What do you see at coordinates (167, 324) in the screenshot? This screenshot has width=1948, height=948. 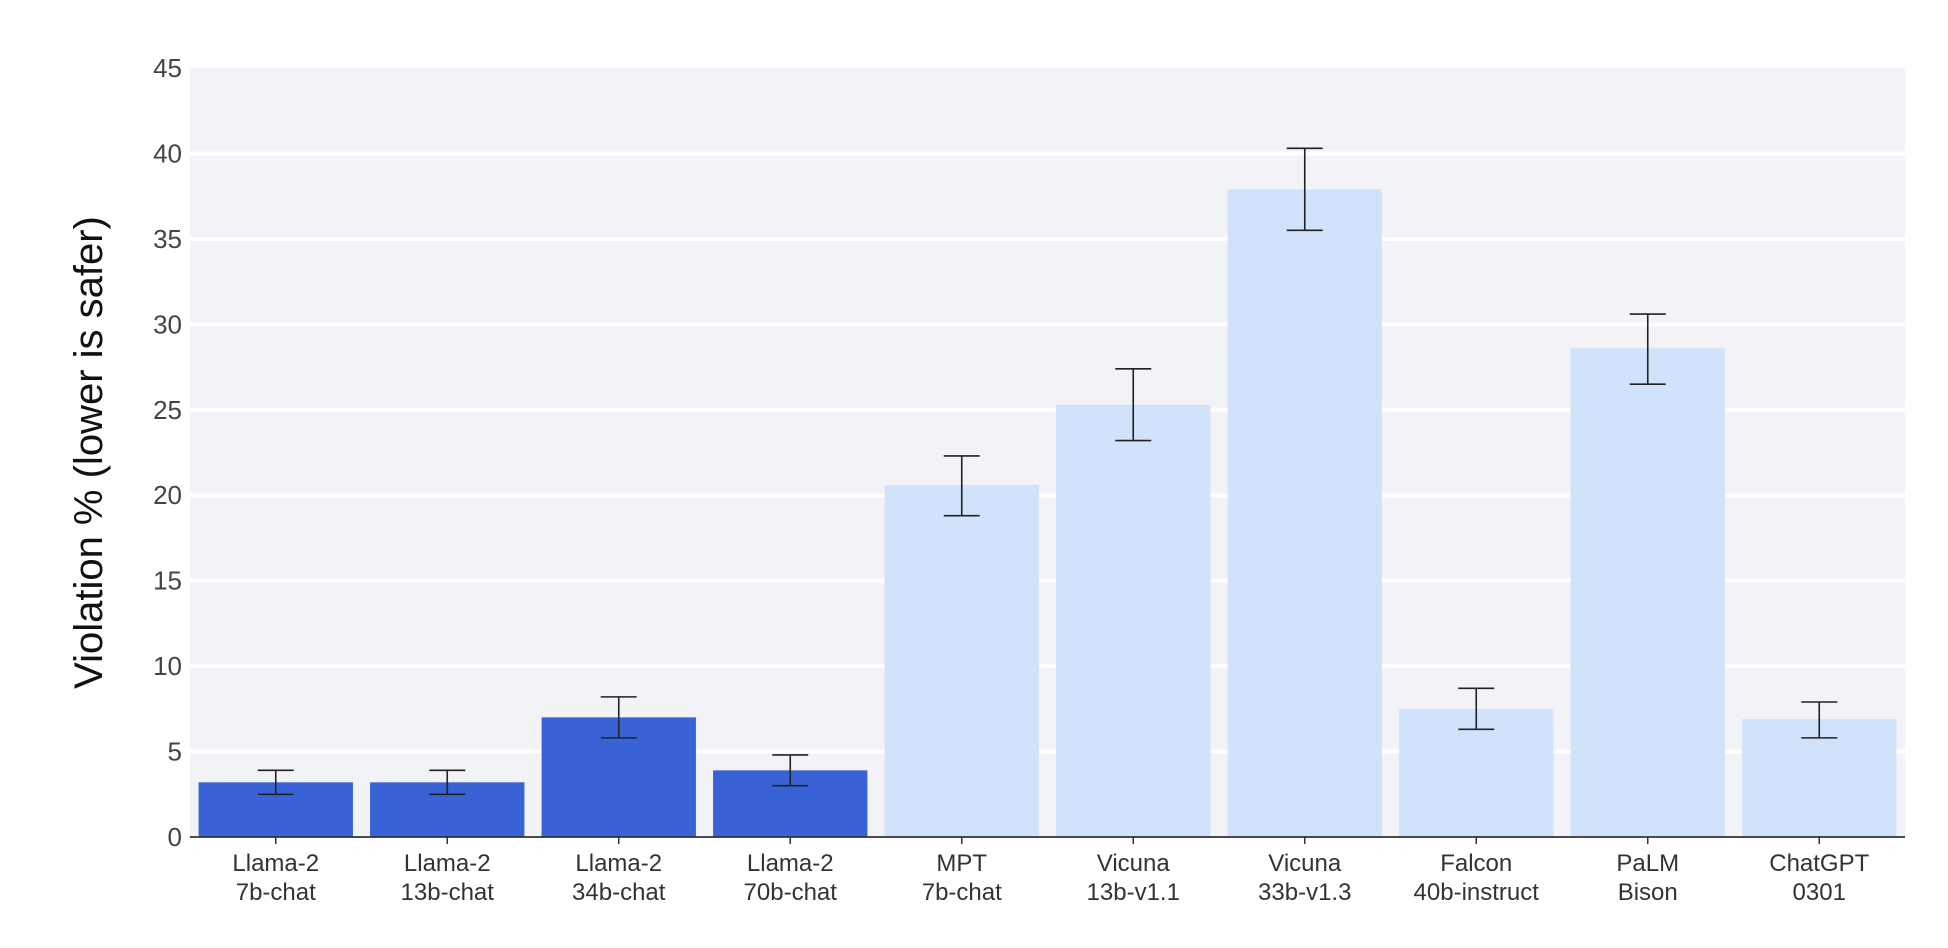 I see `y-tick-label-30: 30` at bounding box center [167, 324].